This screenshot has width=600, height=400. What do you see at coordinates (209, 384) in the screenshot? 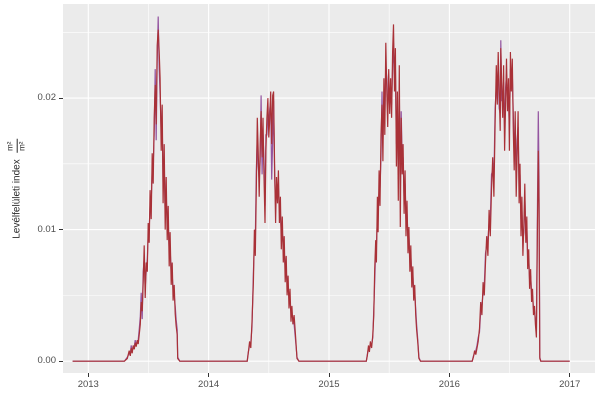
I see `x-tick-label: 2014` at bounding box center [209, 384].